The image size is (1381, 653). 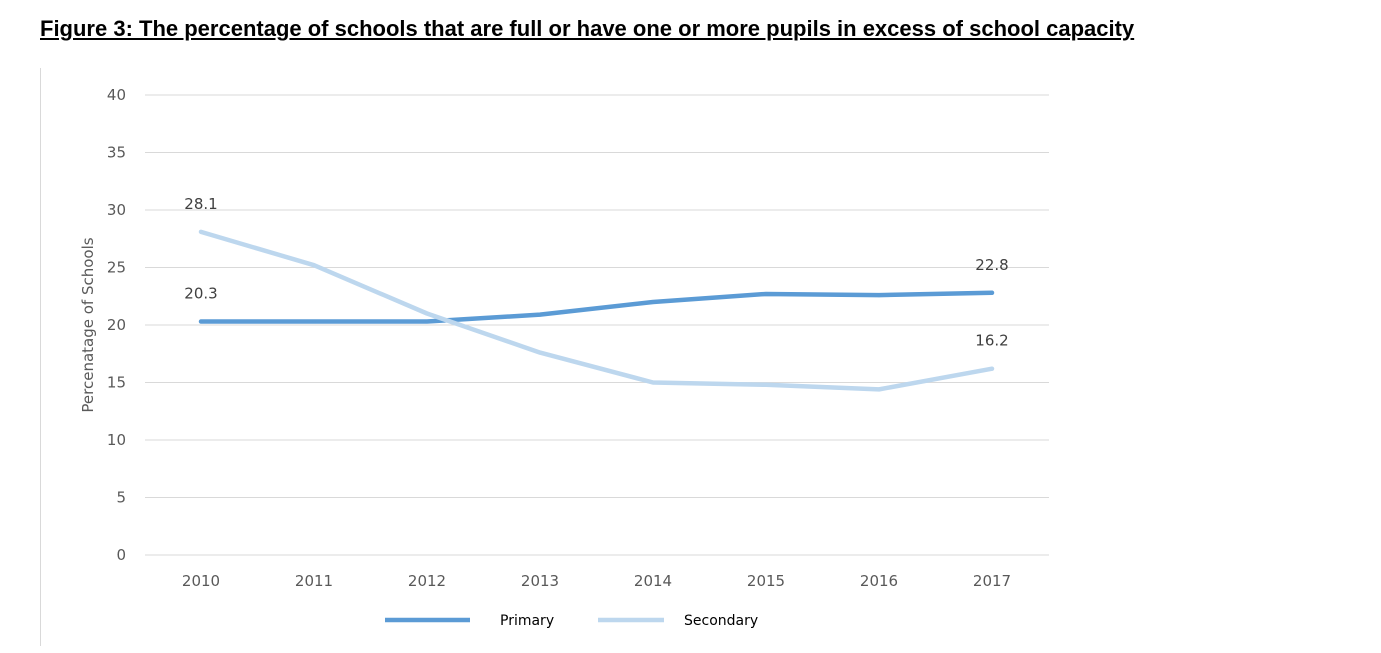 What do you see at coordinates (200, 294) in the screenshot?
I see `data-label-primary: 20.3` at bounding box center [200, 294].